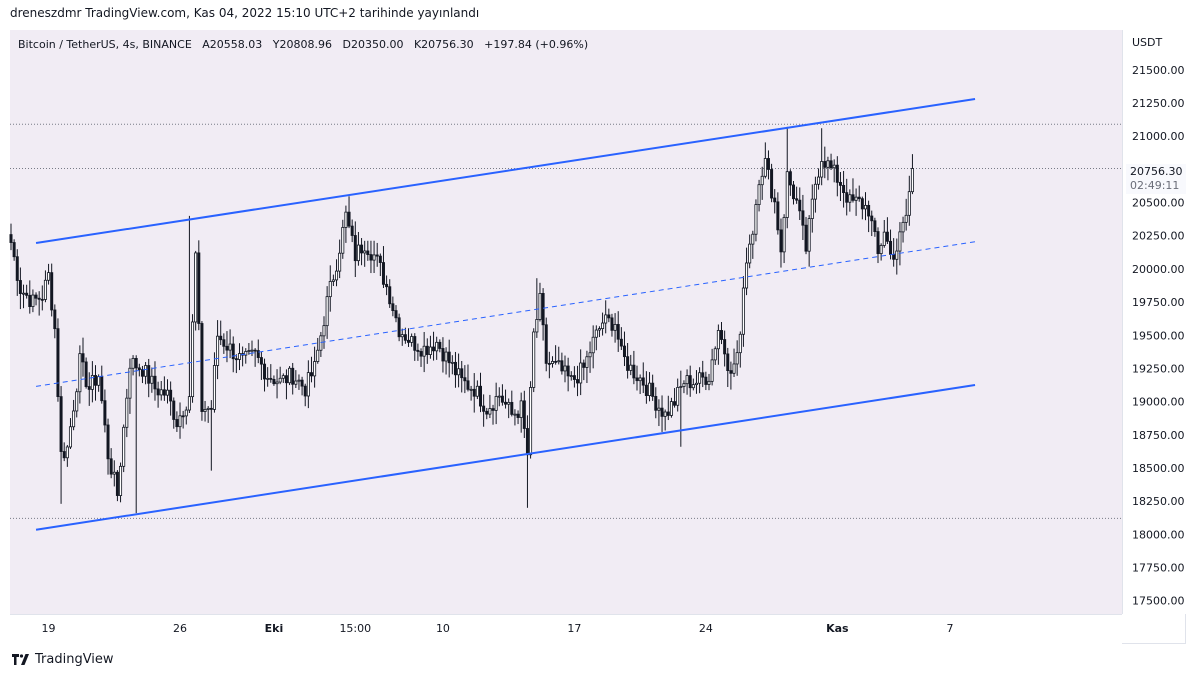 The height and width of the screenshot is (678, 1200). Describe the element at coordinates (1158, 402) in the screenshot. I see `price-tick-label: 19000.00` at that location.